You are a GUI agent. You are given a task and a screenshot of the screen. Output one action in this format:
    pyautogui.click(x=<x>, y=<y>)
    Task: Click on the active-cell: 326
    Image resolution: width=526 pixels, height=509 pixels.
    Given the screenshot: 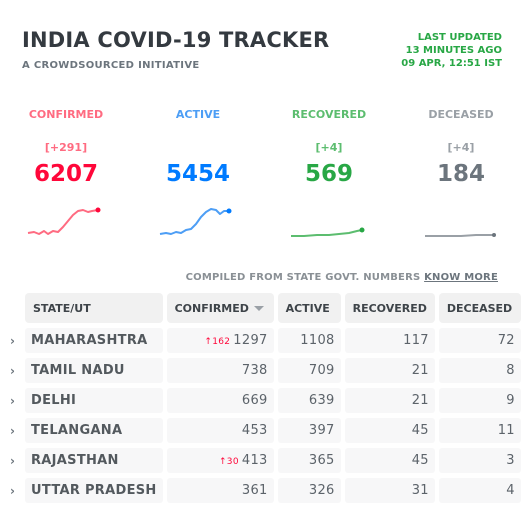 What is the action you would take?
    pyautogui.click(x=309, y=490)
    